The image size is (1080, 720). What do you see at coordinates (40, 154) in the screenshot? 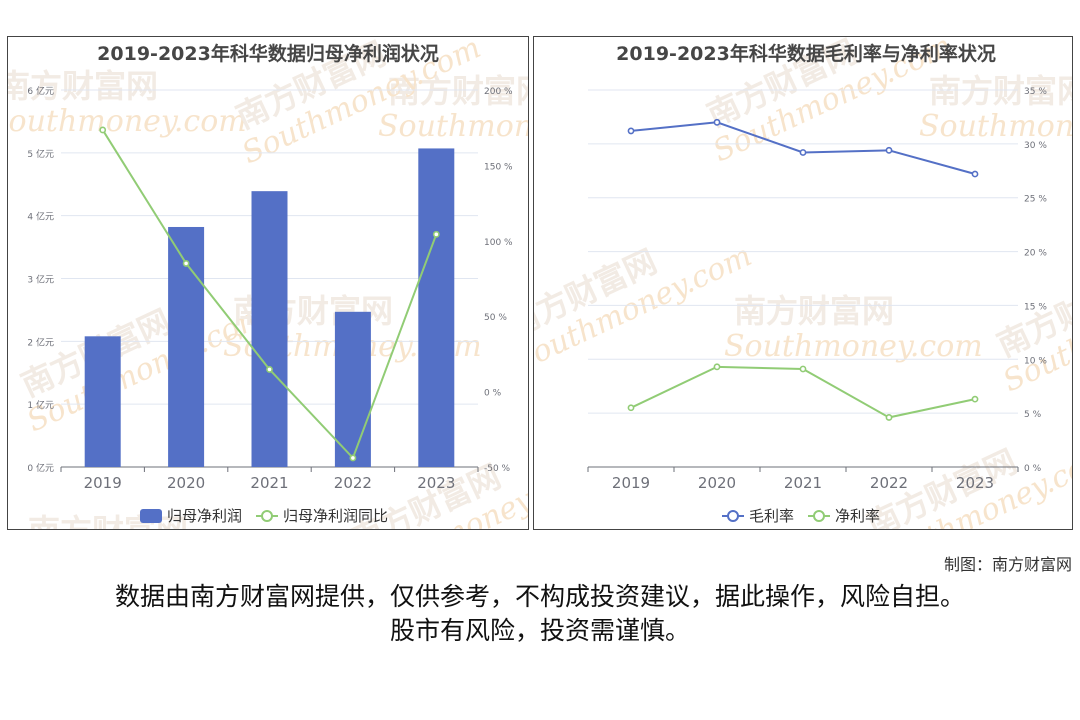
I see `y-tick-label: 5 亿元` at bounding box center [40, 154].